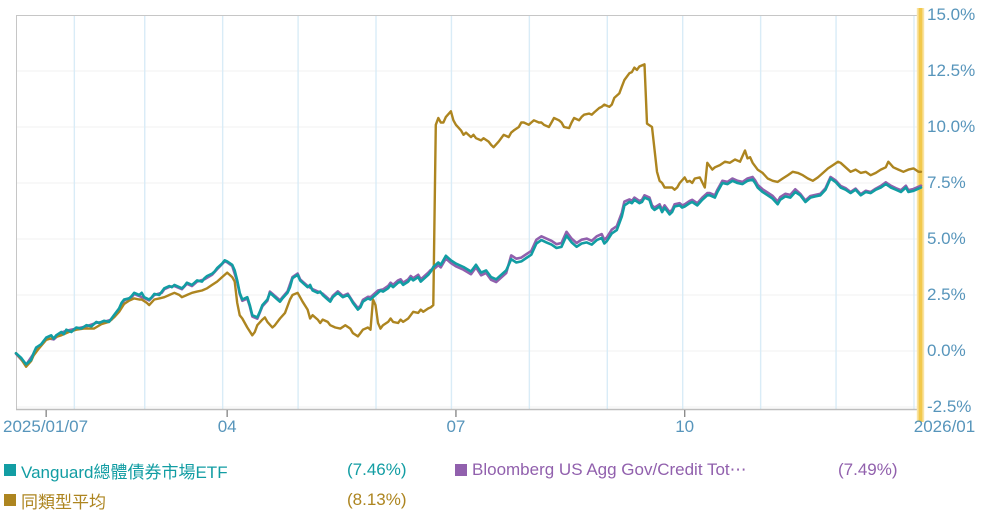 This screenshot has height=522, width=991. I want to click on y-axis-label: 7.5%, so click(946, 182).